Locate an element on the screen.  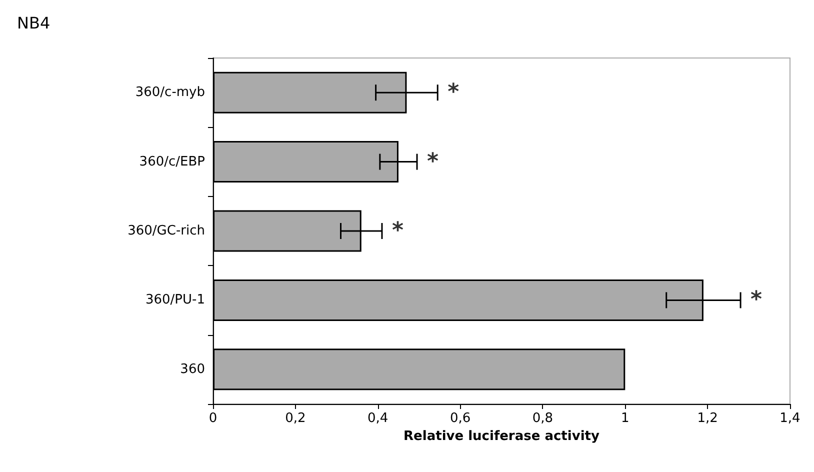
x-tick-label: 0,2 is located at coordinates (295, 418).